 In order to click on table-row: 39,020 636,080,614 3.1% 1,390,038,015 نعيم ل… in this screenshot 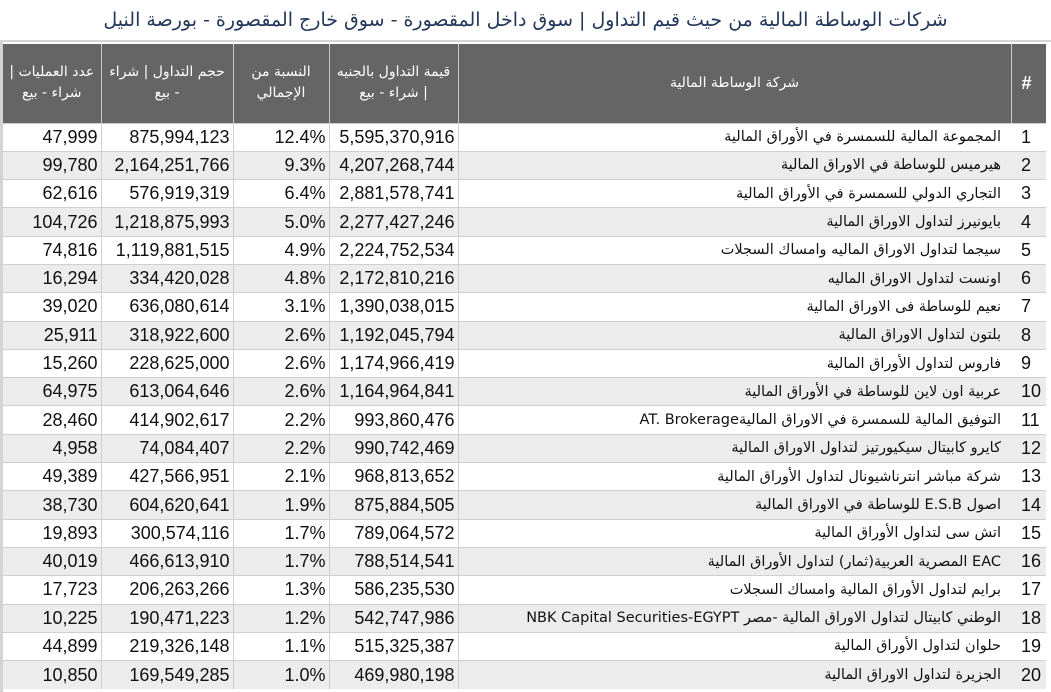, I will do `click(524, 307)`.